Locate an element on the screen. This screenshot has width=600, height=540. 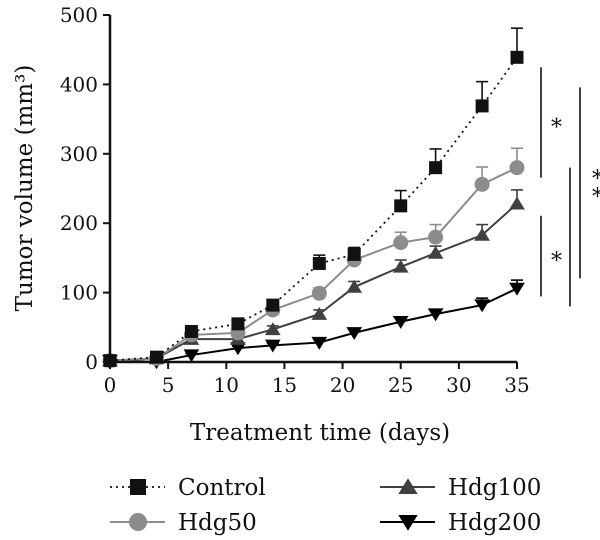
legend-item-hdg200: Hdg200 is located at coordinates (460, 523).